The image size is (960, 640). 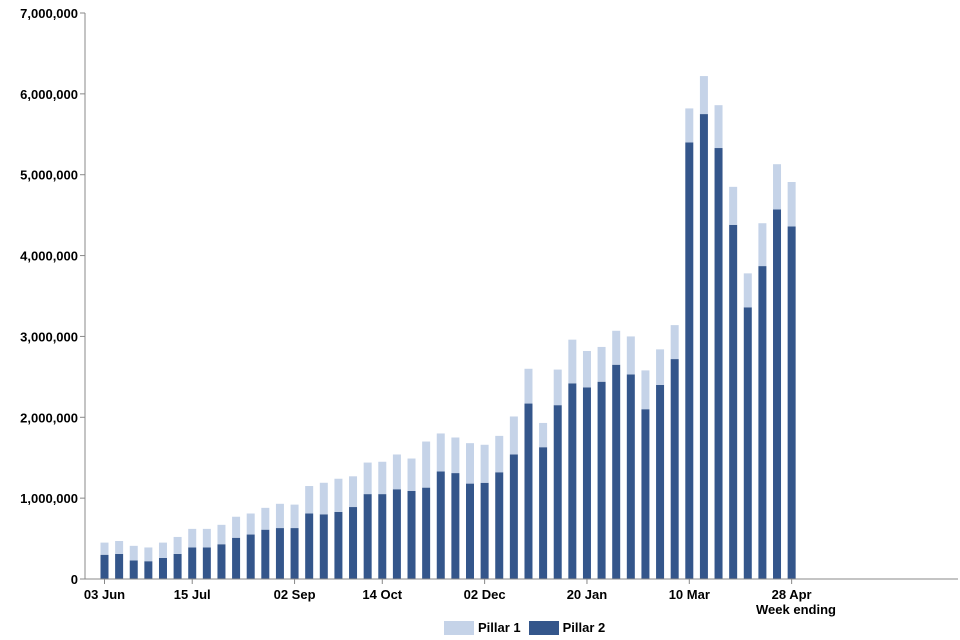 I want to click on x-tick-label: 03 Jun, so click(x=104, y=594).